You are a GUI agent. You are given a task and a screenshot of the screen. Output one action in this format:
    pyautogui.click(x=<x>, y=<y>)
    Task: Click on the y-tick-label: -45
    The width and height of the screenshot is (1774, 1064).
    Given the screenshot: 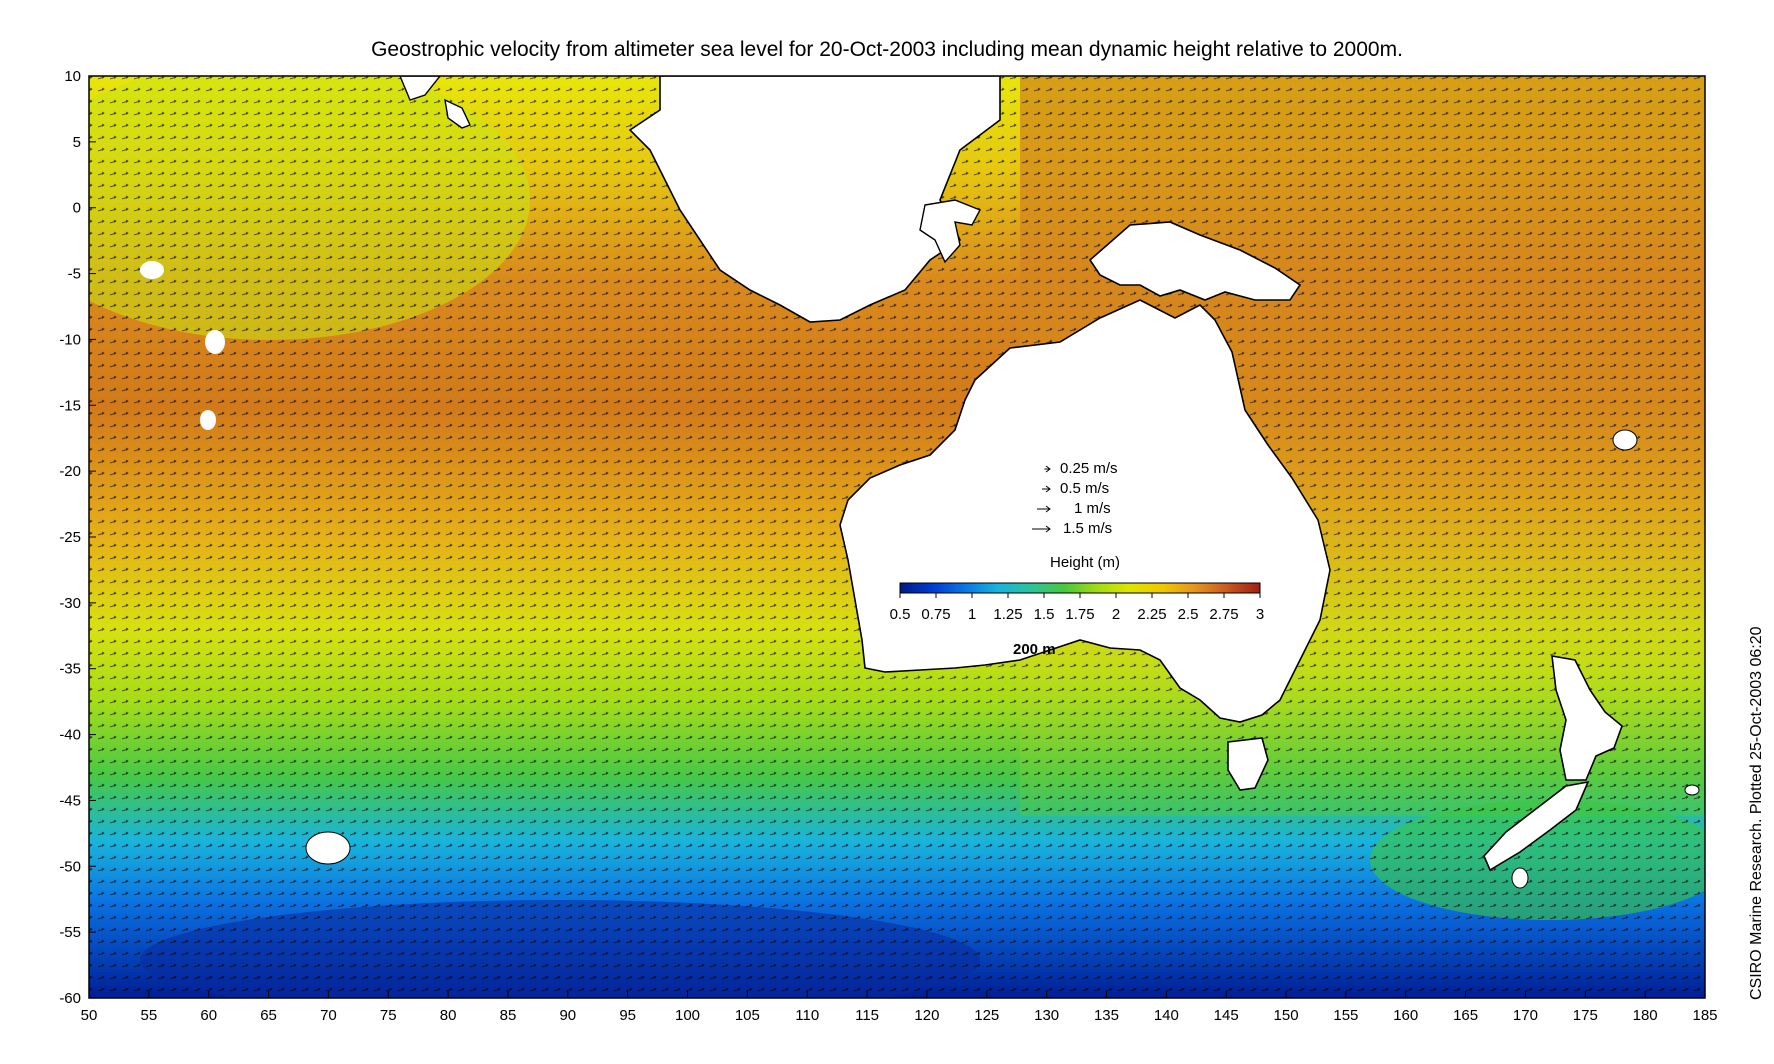 What is the action you would take?
    pyautogui.click(x=70, y=800)
    